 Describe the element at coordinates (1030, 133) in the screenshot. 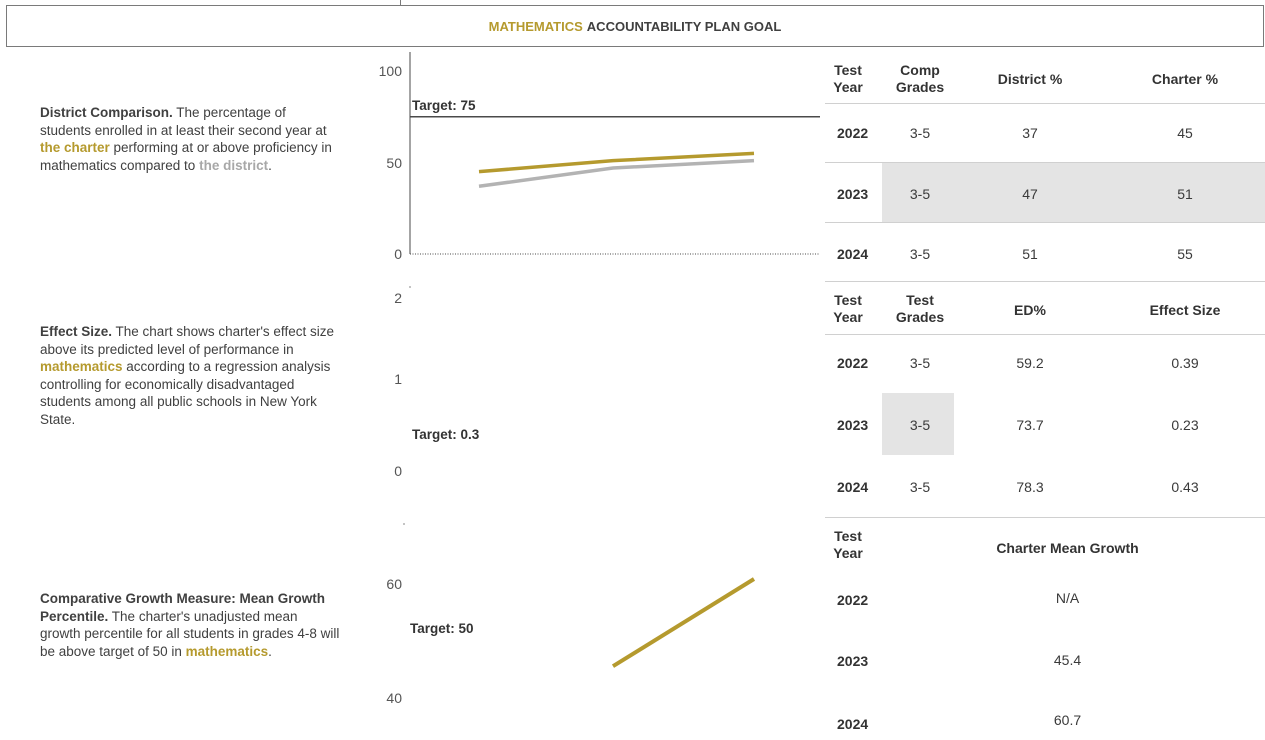

I see `t1-row-district: 37` at that location.